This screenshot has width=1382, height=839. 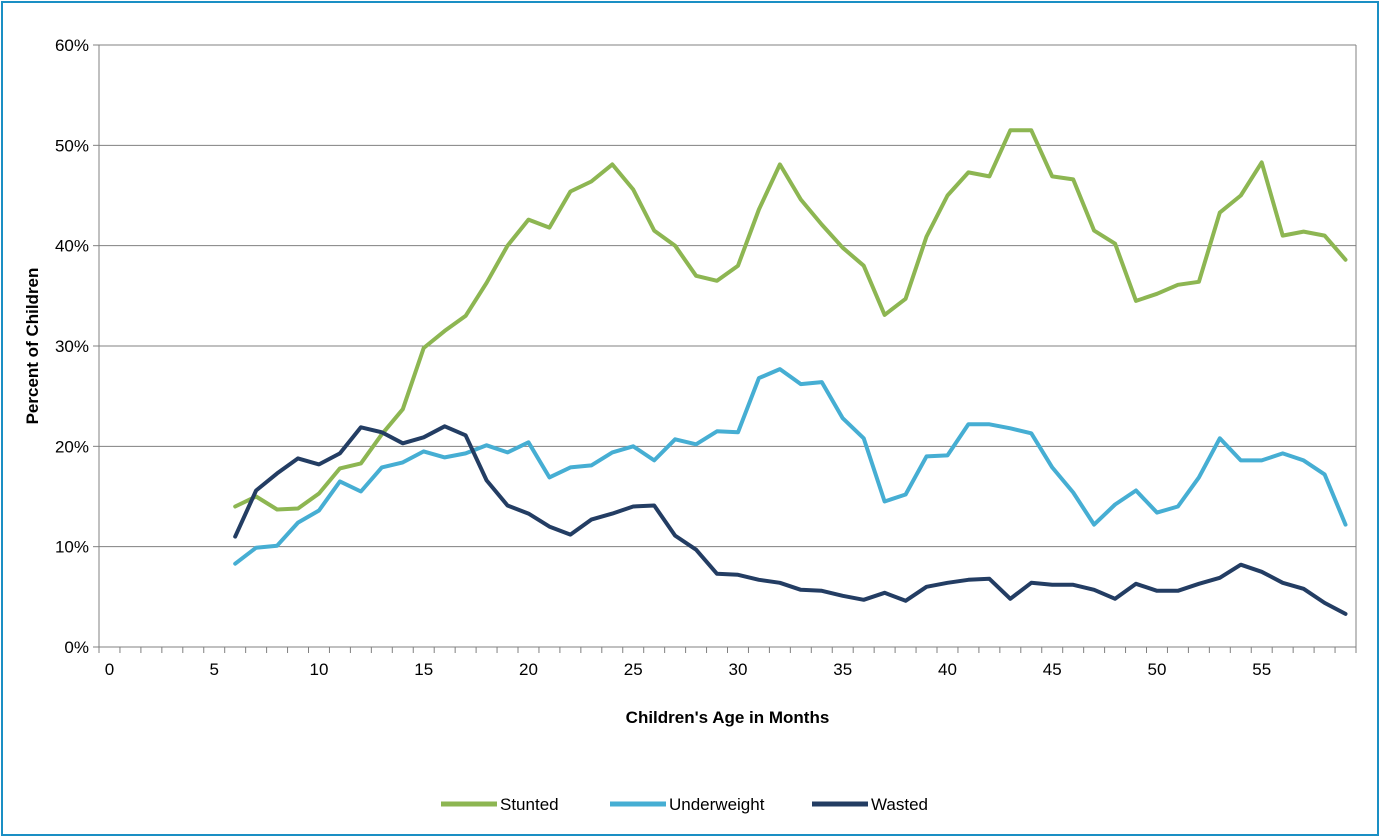 What do you see at coordinates (738, 669) in the screenshot?
I see `x-tick-label: 30` at bounding box center [738, 669].